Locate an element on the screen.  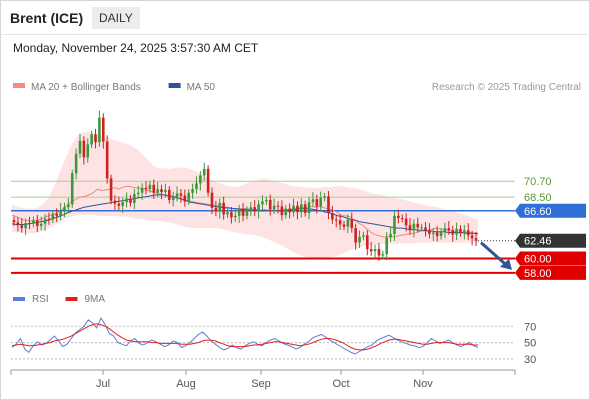
timeframe-badge: DAILY is located at coordinates (116, 18).